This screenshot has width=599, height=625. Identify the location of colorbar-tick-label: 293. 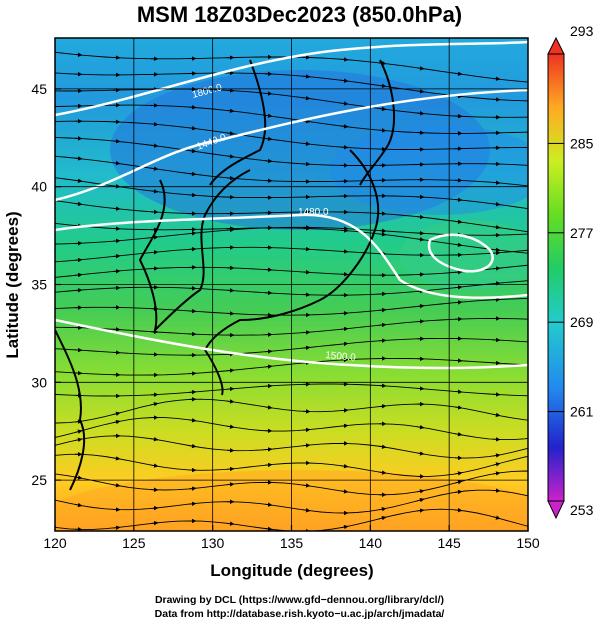
(582, 31).